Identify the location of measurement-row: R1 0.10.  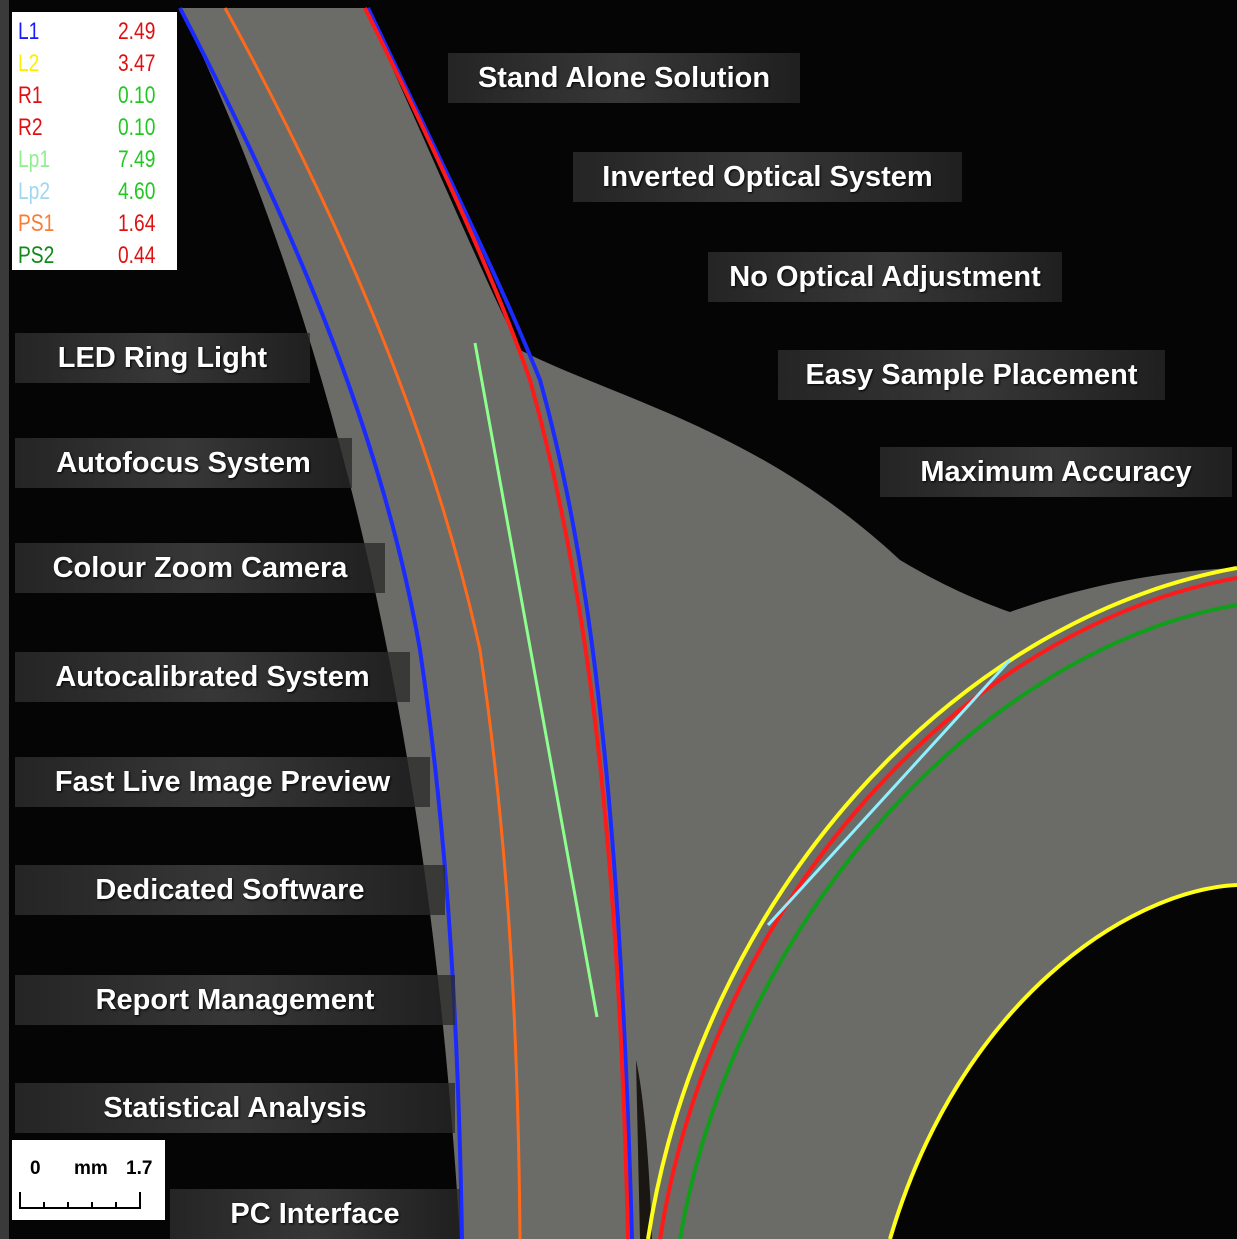
(86, 98).